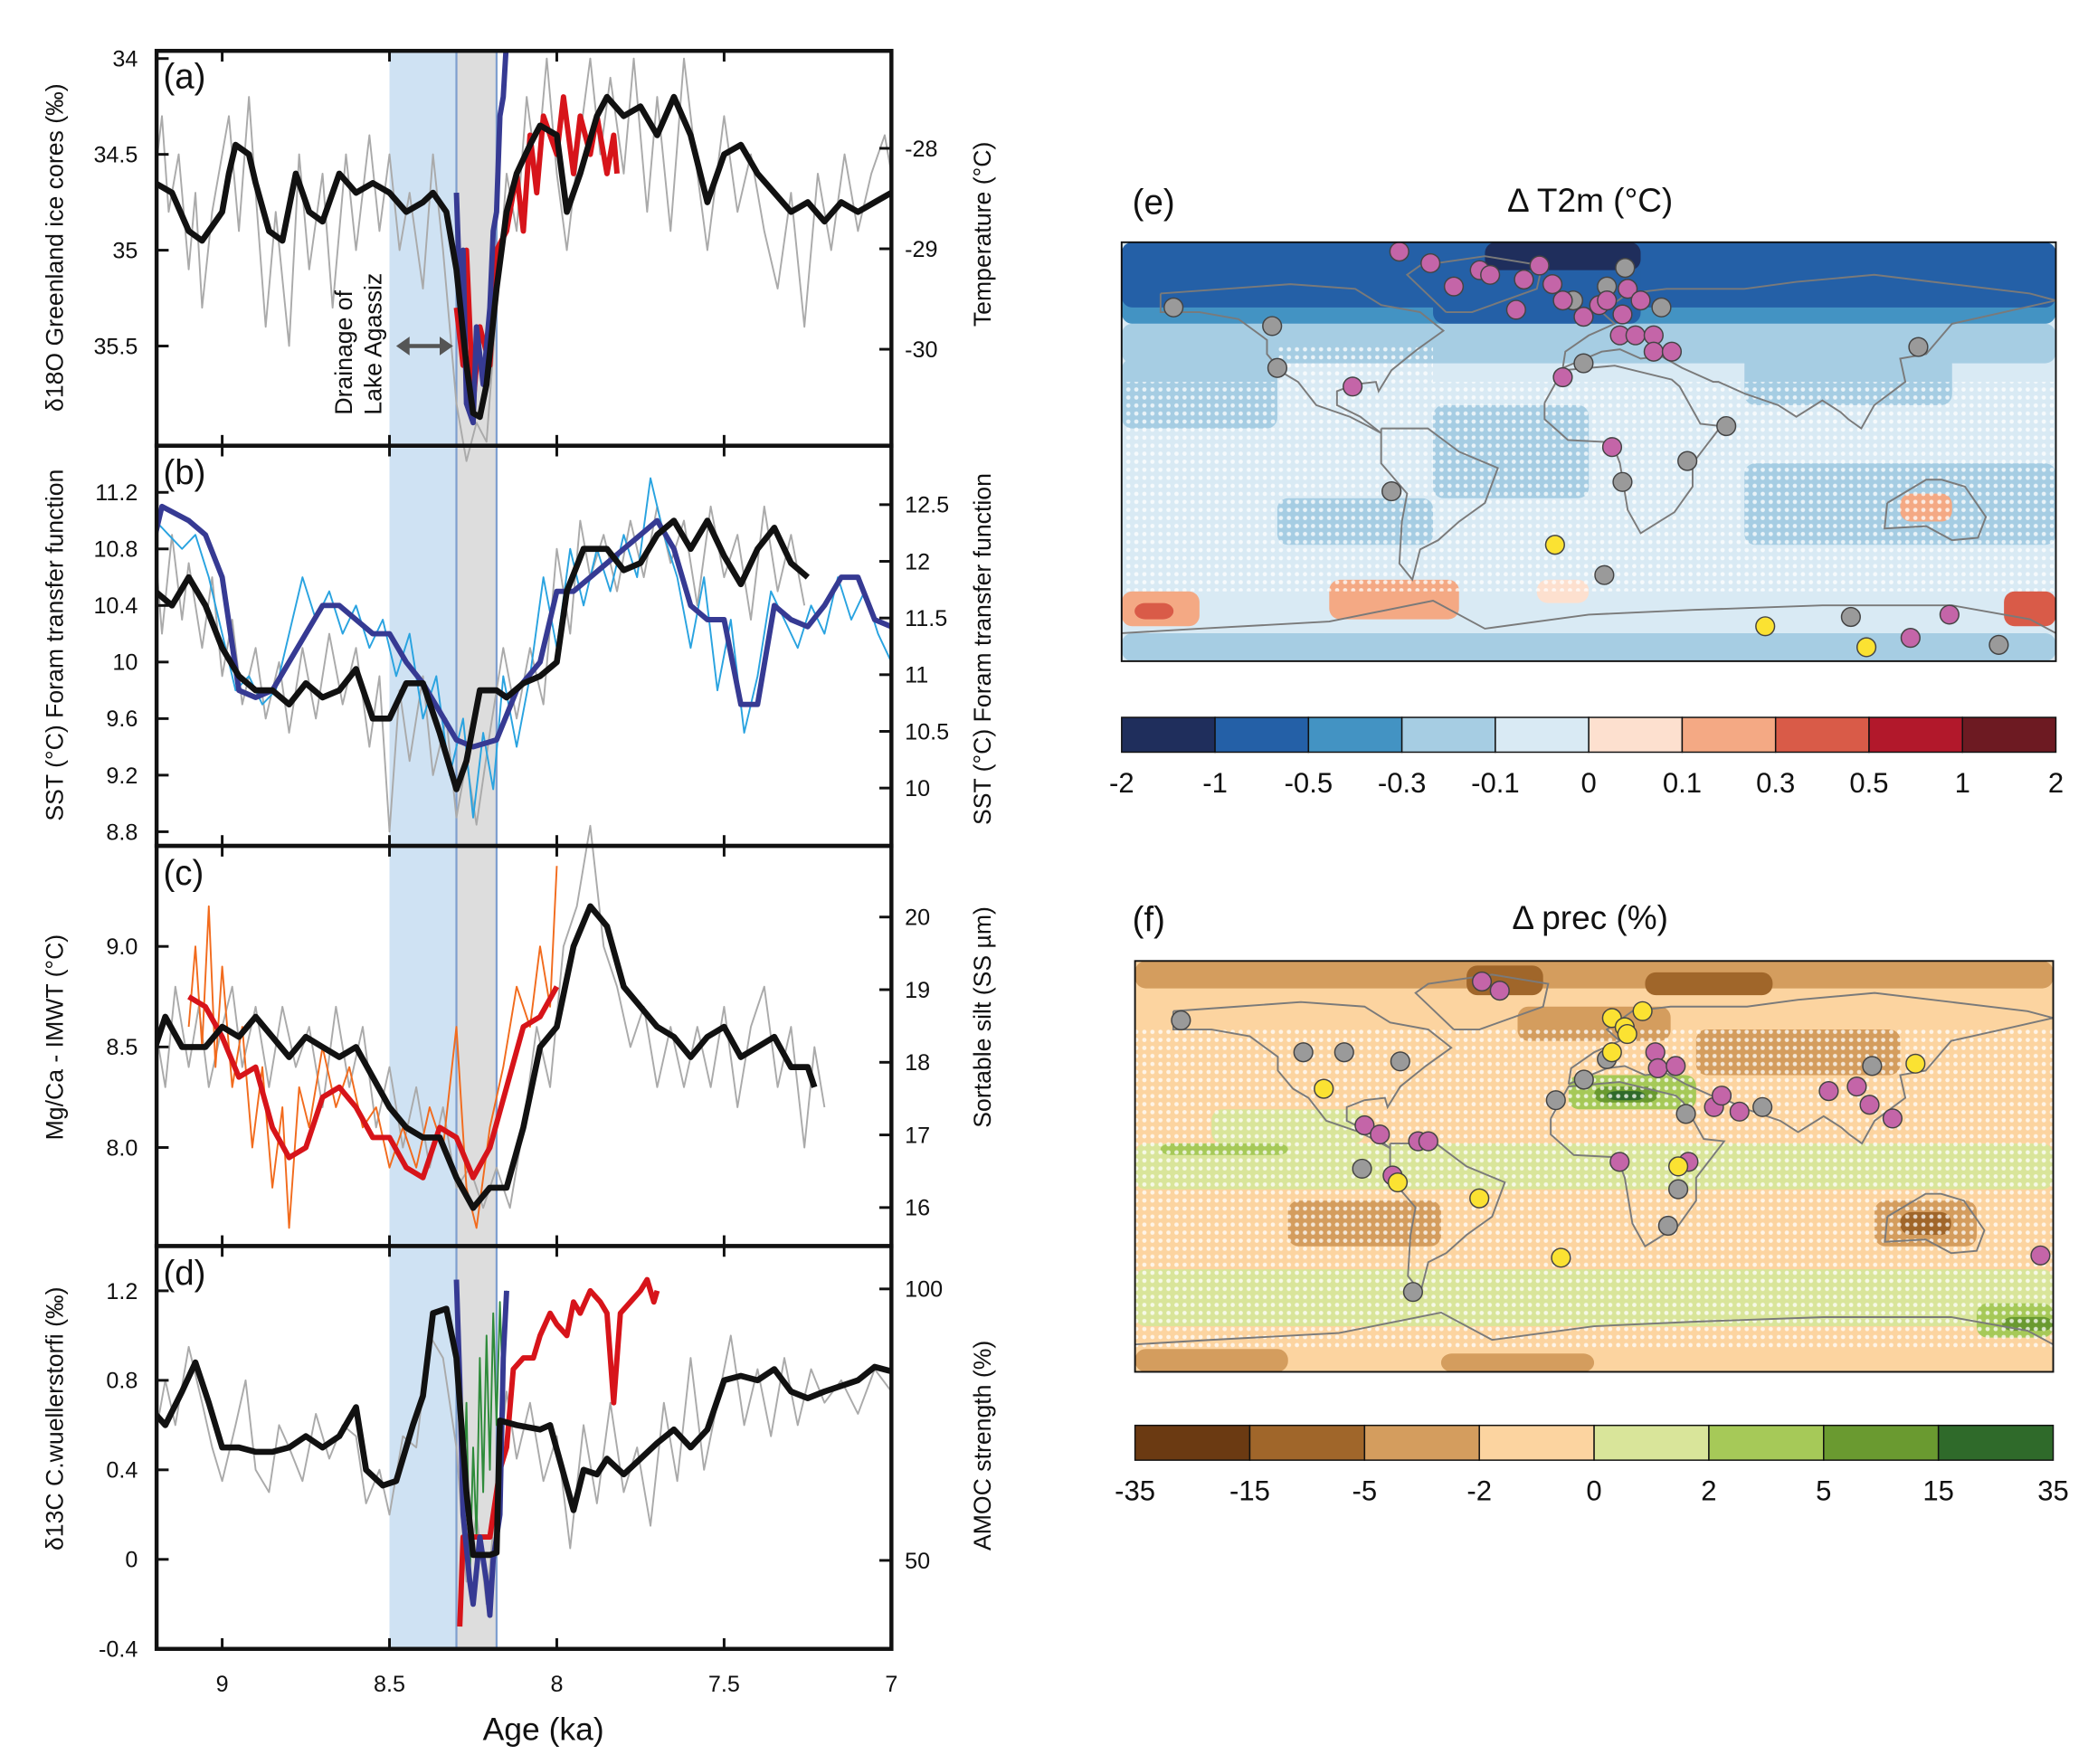 This screenshot has height=1764, width=2088. What do you see at coordinates (1938, 1491) in the screenshot?
I see `colorbar-label: 15` at bounding box center [1938, 1491].